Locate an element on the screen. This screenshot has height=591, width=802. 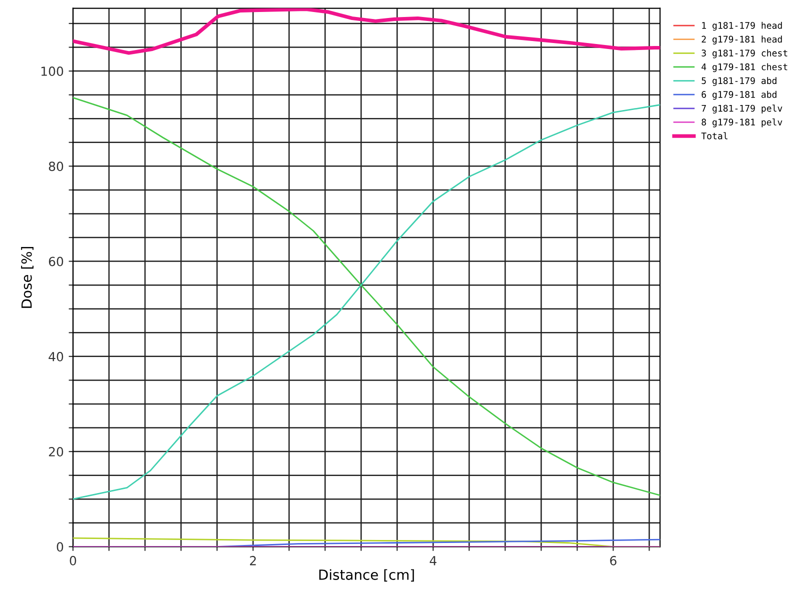
x-tick-label: 0 is located at coordinates (73, 561).